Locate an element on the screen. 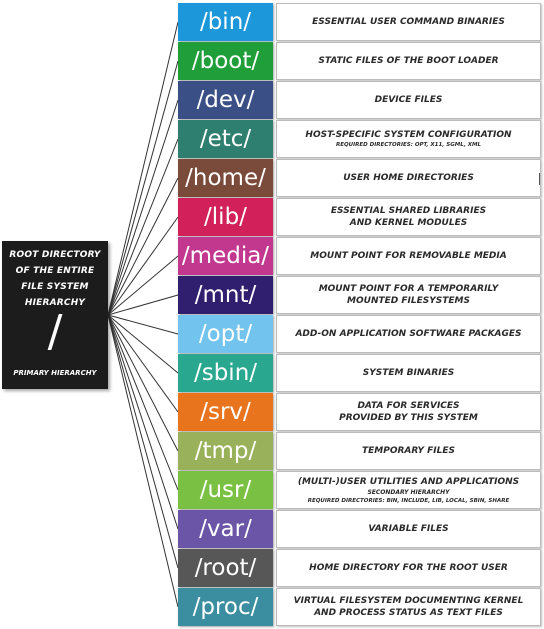 The image size is (544, 629). description-line: ADD-ON APPLICATION SOFTWARE PACKAGES is located at coordinates (408, 334).